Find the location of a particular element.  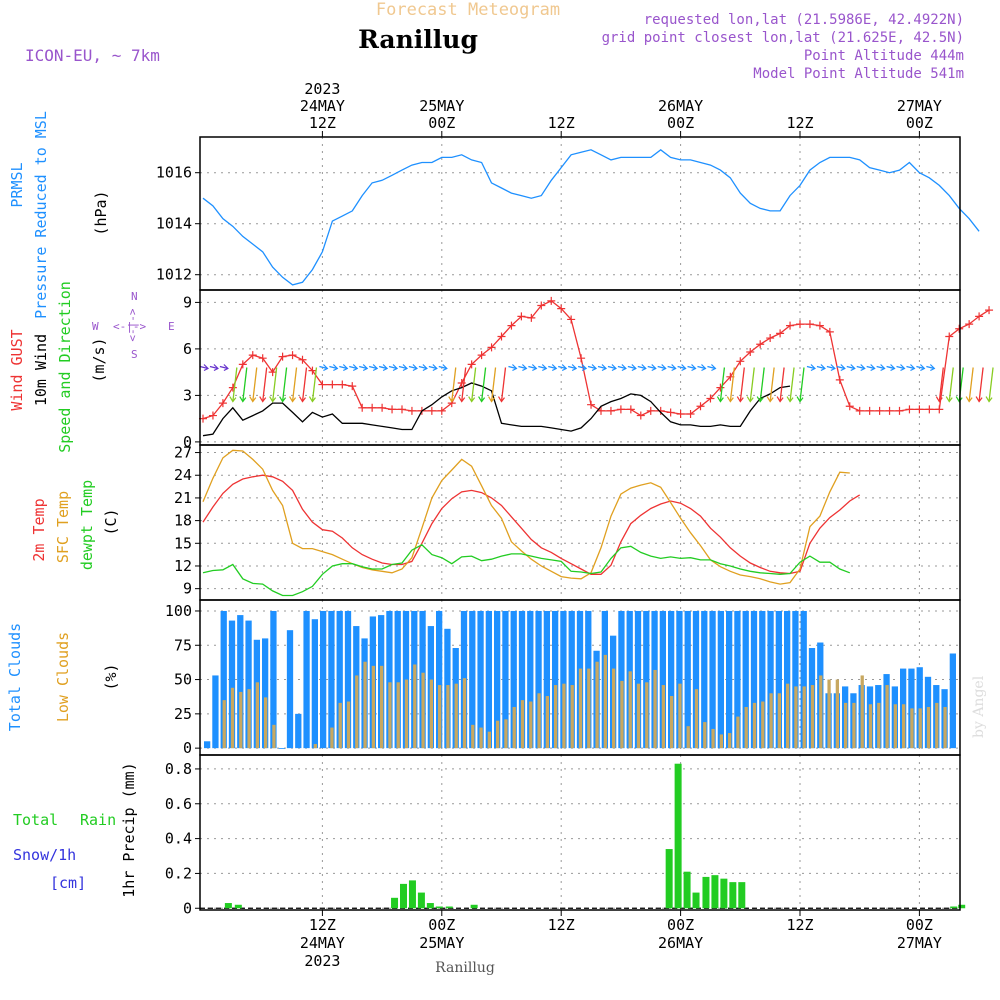

top-tick-label: 2023 is located at coordinates (322, 89).